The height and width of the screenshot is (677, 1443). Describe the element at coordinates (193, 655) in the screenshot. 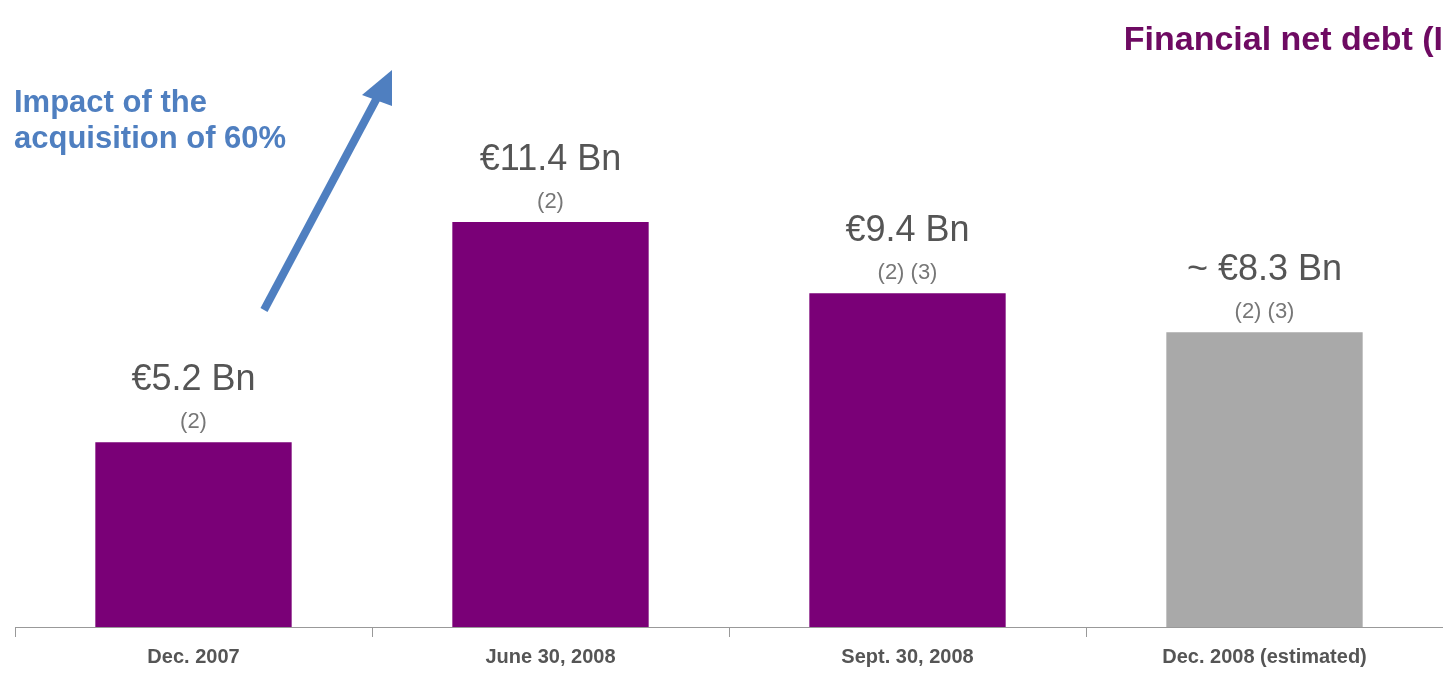

I see `x-tick-label: Dec. 2007` at that location.